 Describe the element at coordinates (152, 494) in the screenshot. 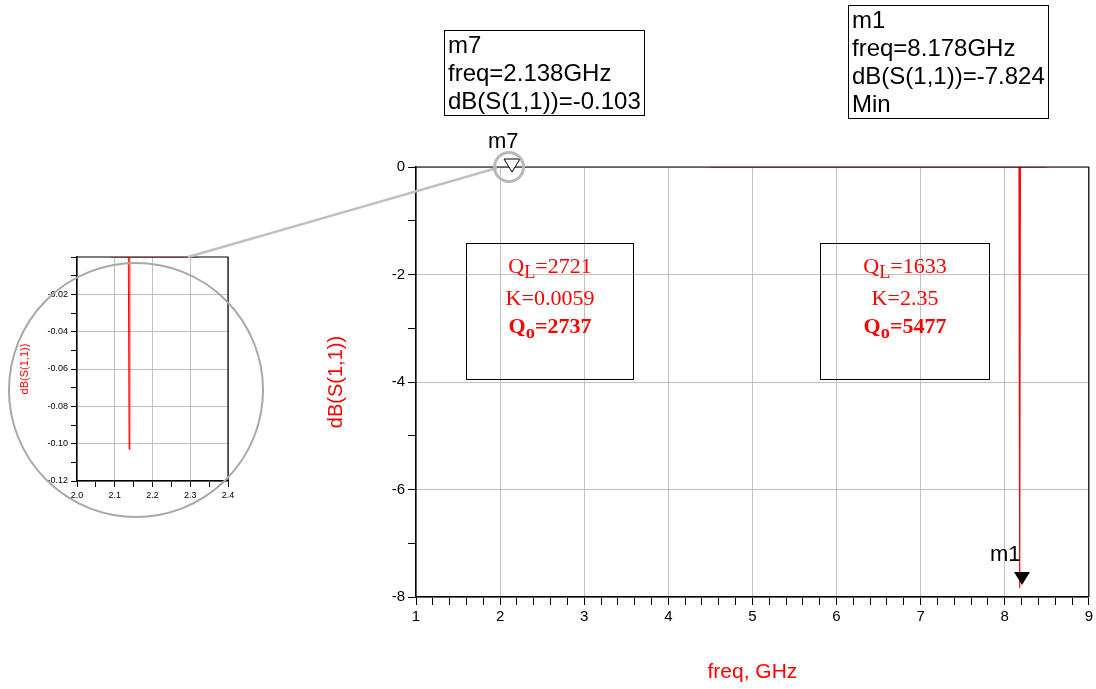

I see `x-tick-label: 2.2` at that location.